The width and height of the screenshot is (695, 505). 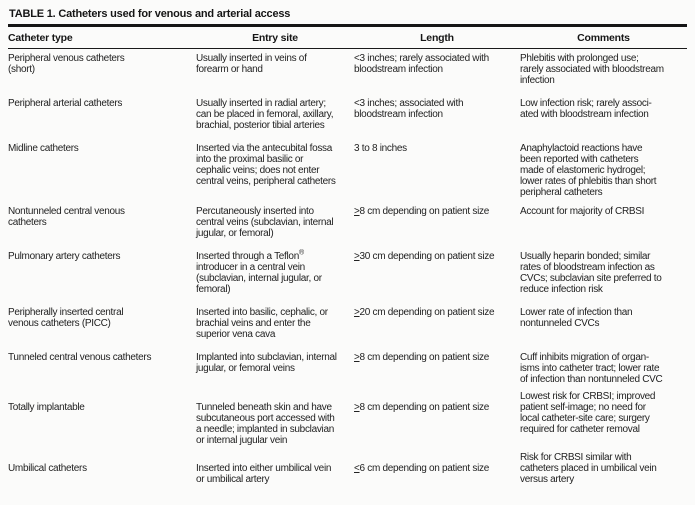 I want to click on cell-length: >30 cm depending on patient size, so click(x=437, y=279).